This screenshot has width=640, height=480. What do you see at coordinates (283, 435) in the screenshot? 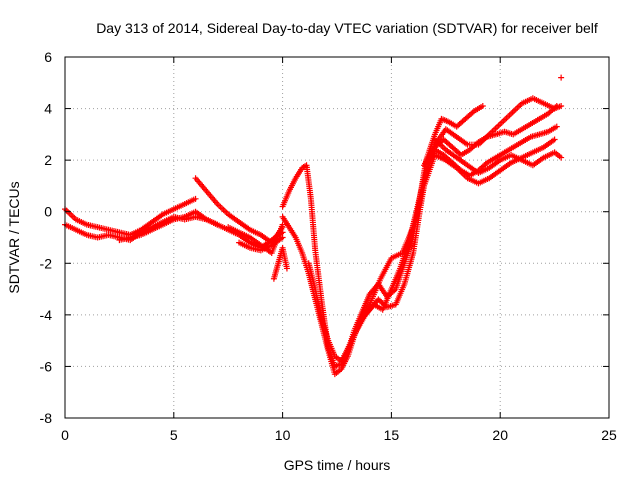
I see `x-tick-label: 10` at bounding box center [283, 435].